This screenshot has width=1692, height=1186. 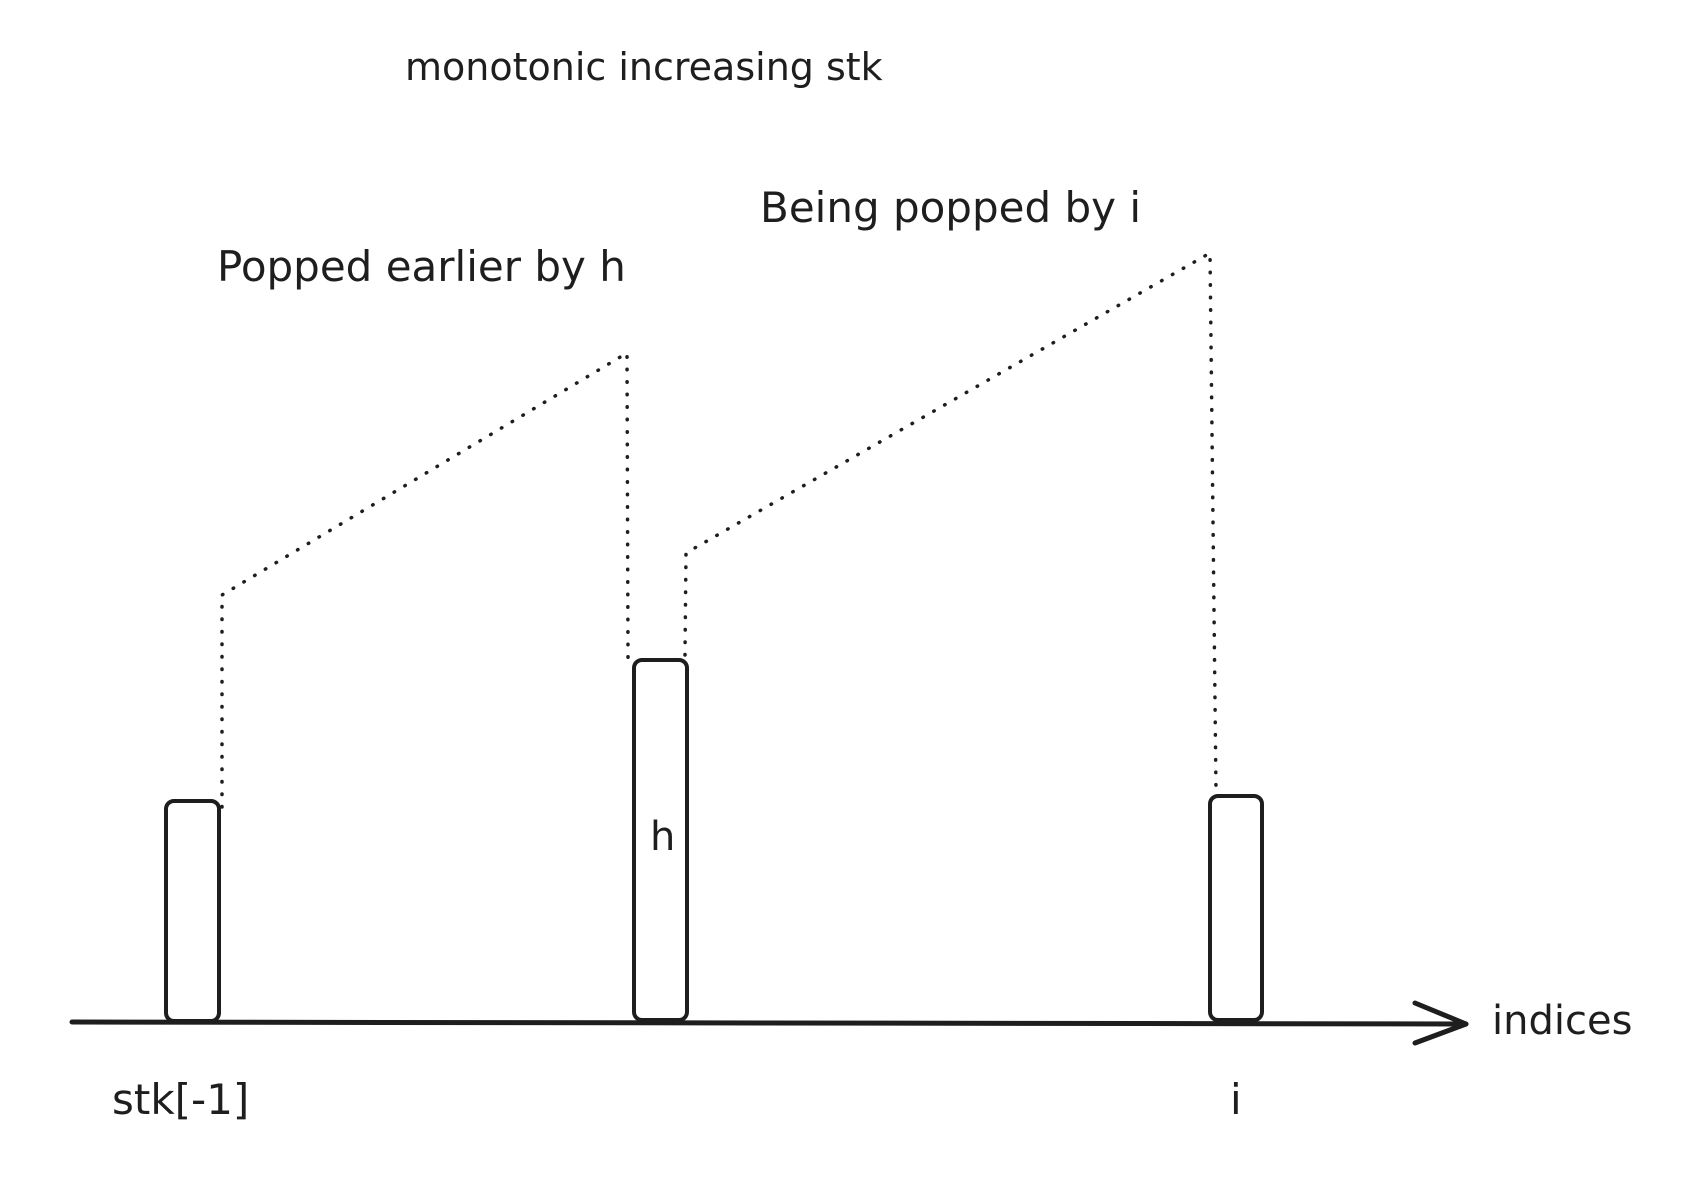 I want to click on bar-i, so click(x=1236, y=908).